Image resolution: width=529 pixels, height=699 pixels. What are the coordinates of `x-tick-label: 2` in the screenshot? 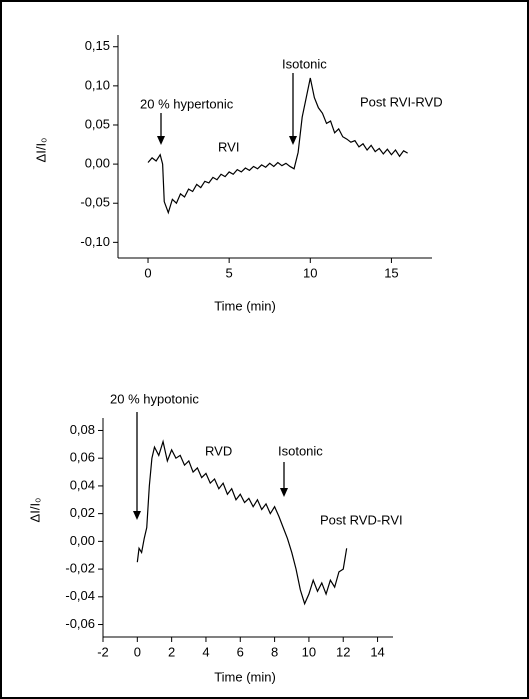 It's located at (171, 651).